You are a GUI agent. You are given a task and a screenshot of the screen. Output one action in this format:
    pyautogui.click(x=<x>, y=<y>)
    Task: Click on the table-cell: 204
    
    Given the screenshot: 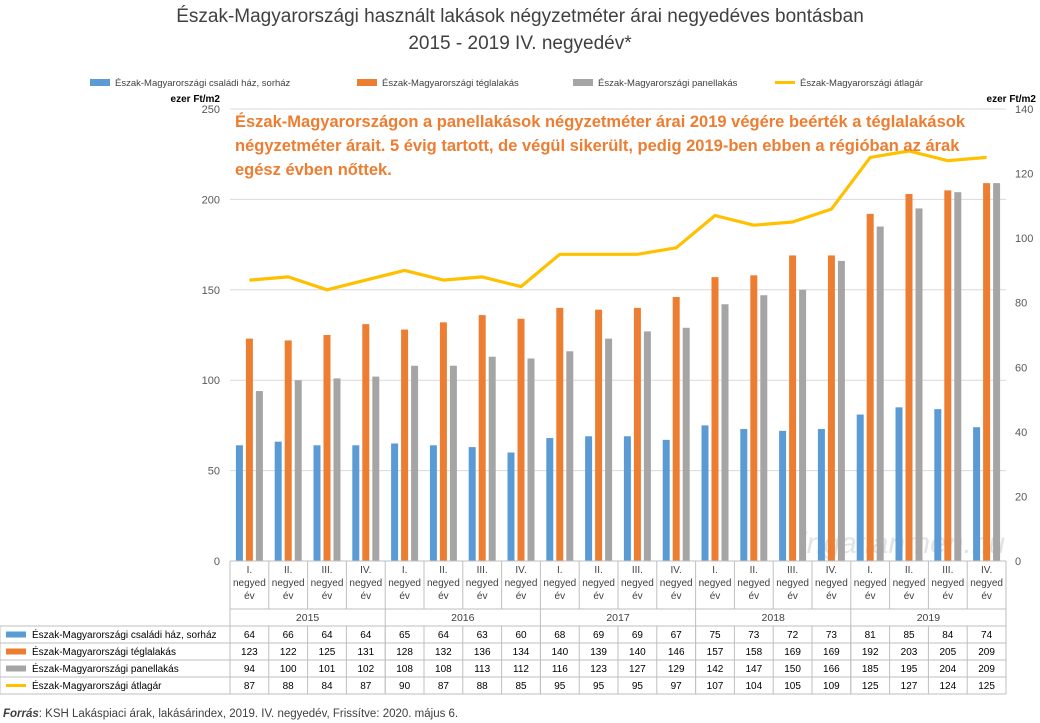 What is the action you would take?
    pyautogui.click(x=947, y=669)
    